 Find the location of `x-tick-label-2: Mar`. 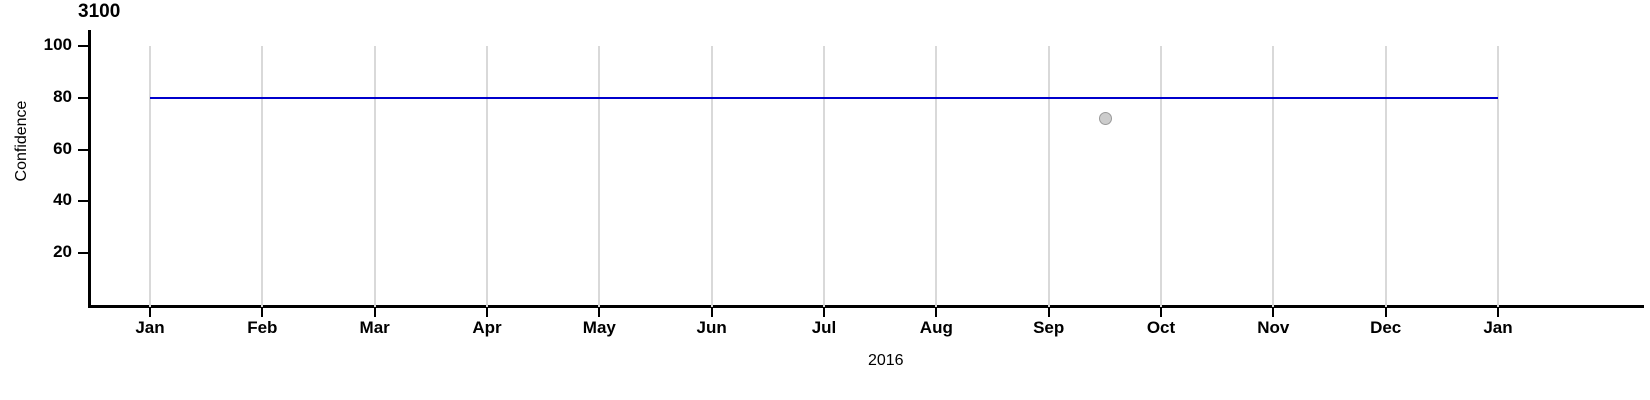

x-tick-label-2: Mar is located at coordinates (374, 327).